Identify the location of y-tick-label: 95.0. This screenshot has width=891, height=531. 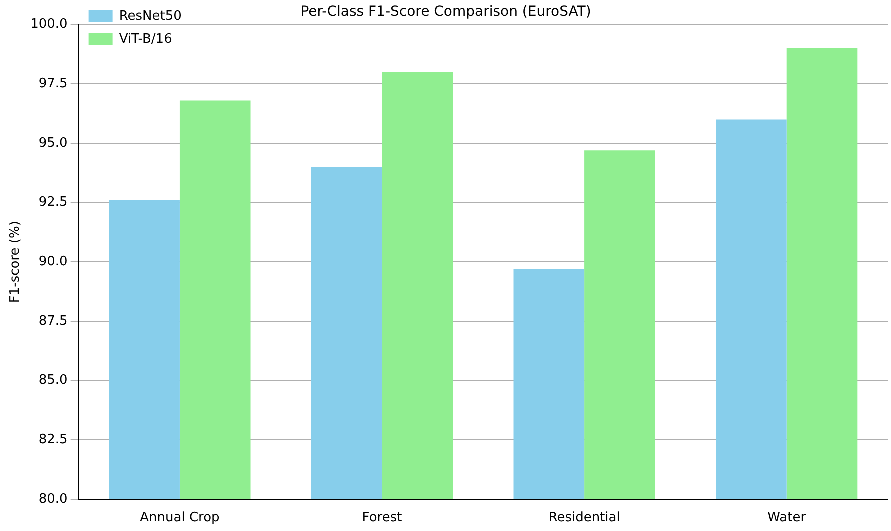
(53, 143).